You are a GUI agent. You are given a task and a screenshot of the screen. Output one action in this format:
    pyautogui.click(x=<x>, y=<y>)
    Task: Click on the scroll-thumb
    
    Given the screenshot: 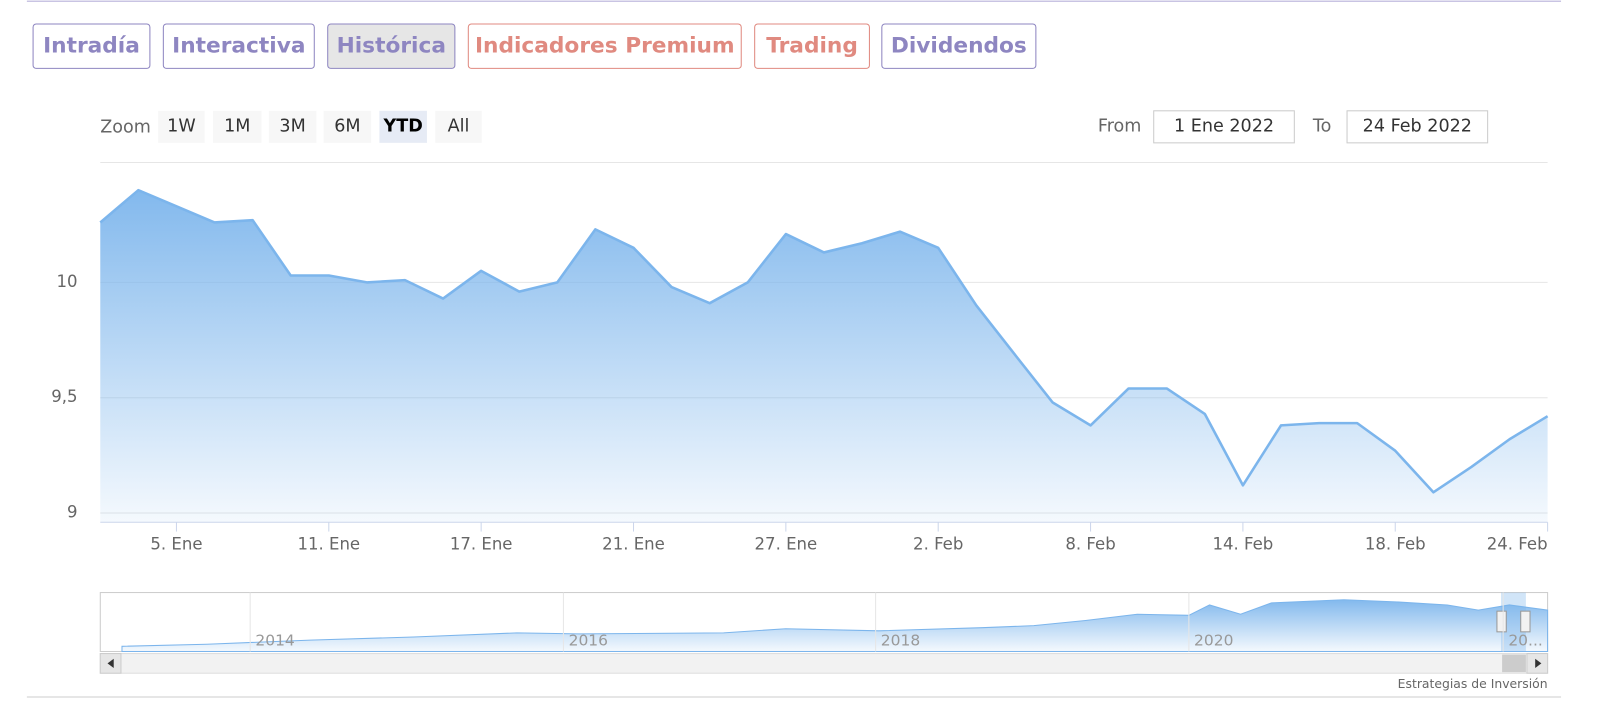 What is the action you would take?
    pyautogui.click(x=1514, y=663)
    